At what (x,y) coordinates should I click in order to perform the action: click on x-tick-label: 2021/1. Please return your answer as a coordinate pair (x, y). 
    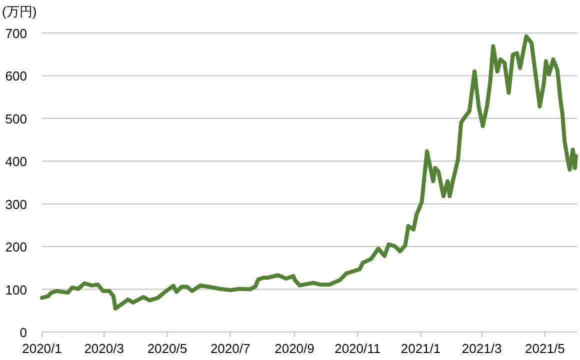
    Looking at the image, I should click on (420, 348).